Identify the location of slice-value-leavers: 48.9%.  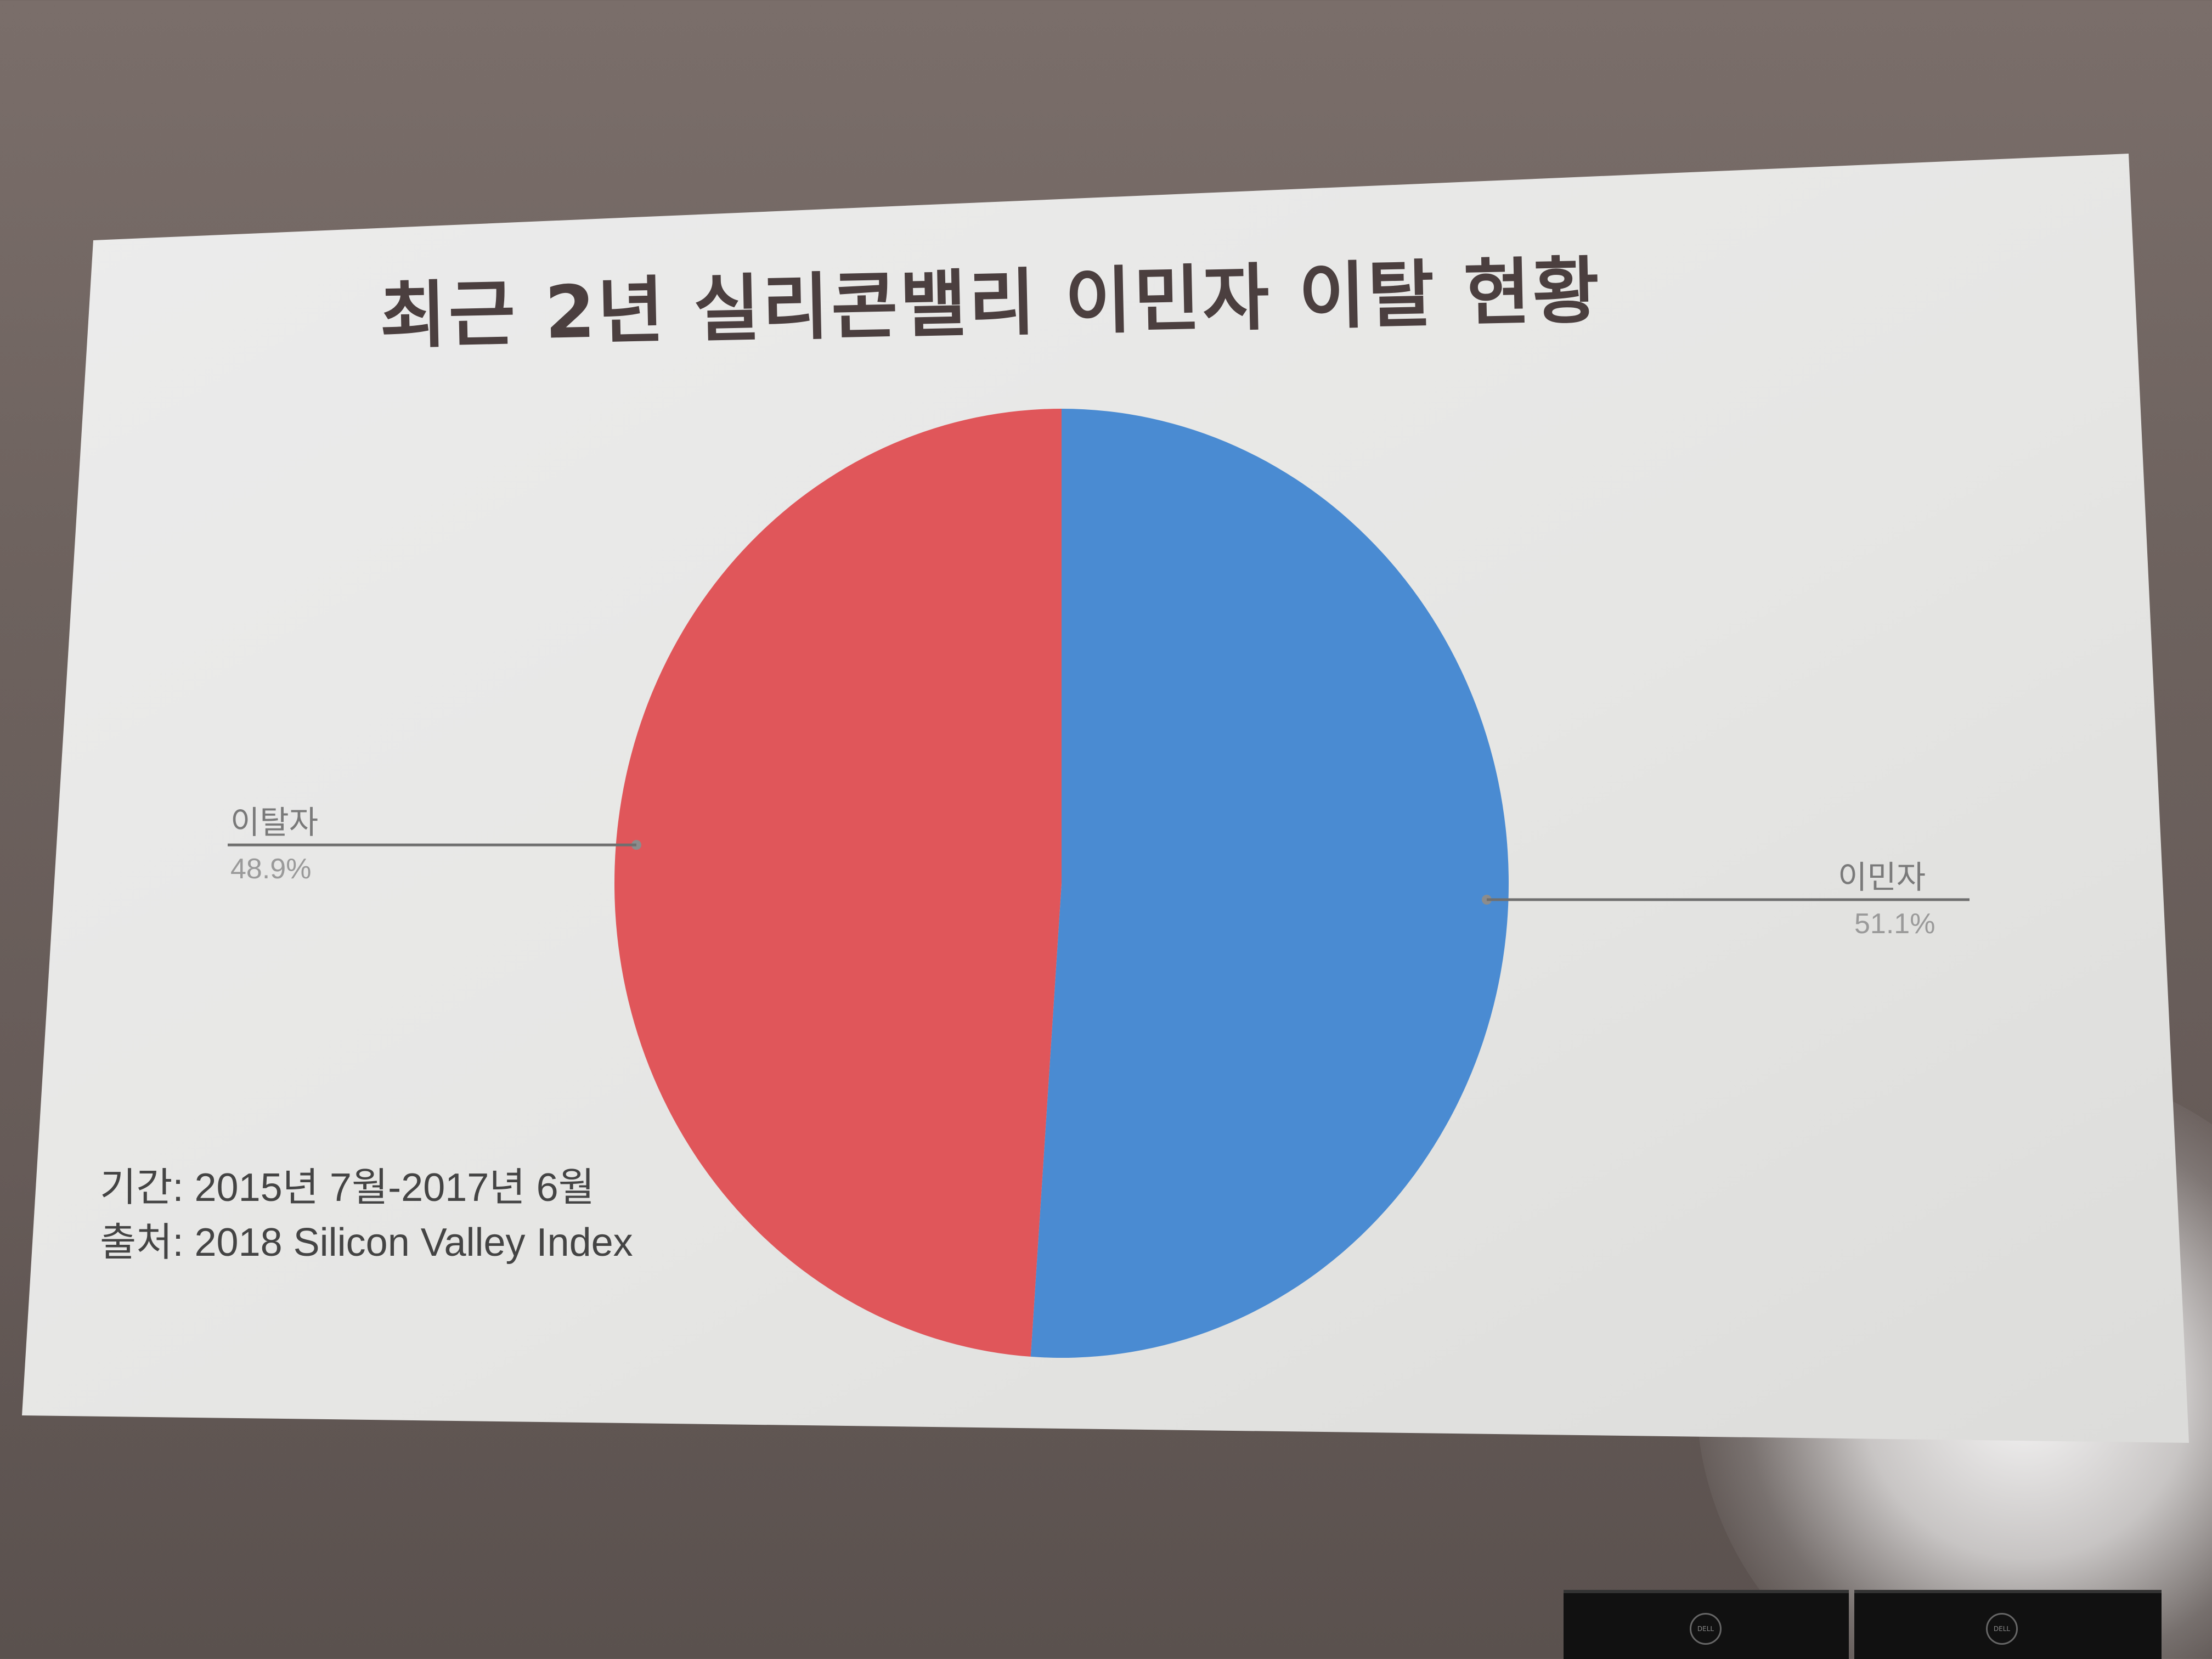
(271, 869).